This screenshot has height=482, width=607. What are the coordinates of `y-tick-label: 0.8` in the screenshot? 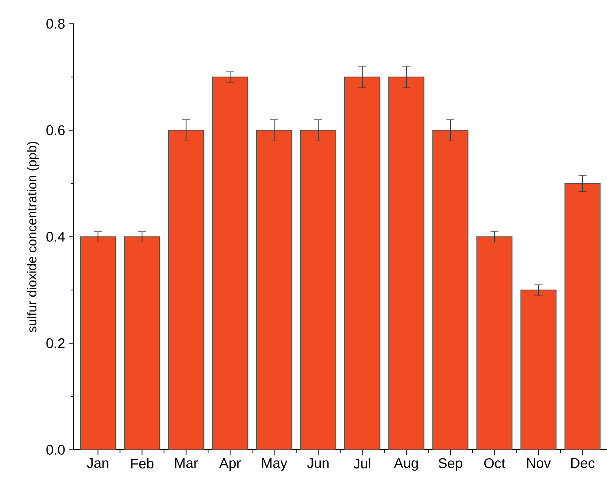 It's located at (55, 24).